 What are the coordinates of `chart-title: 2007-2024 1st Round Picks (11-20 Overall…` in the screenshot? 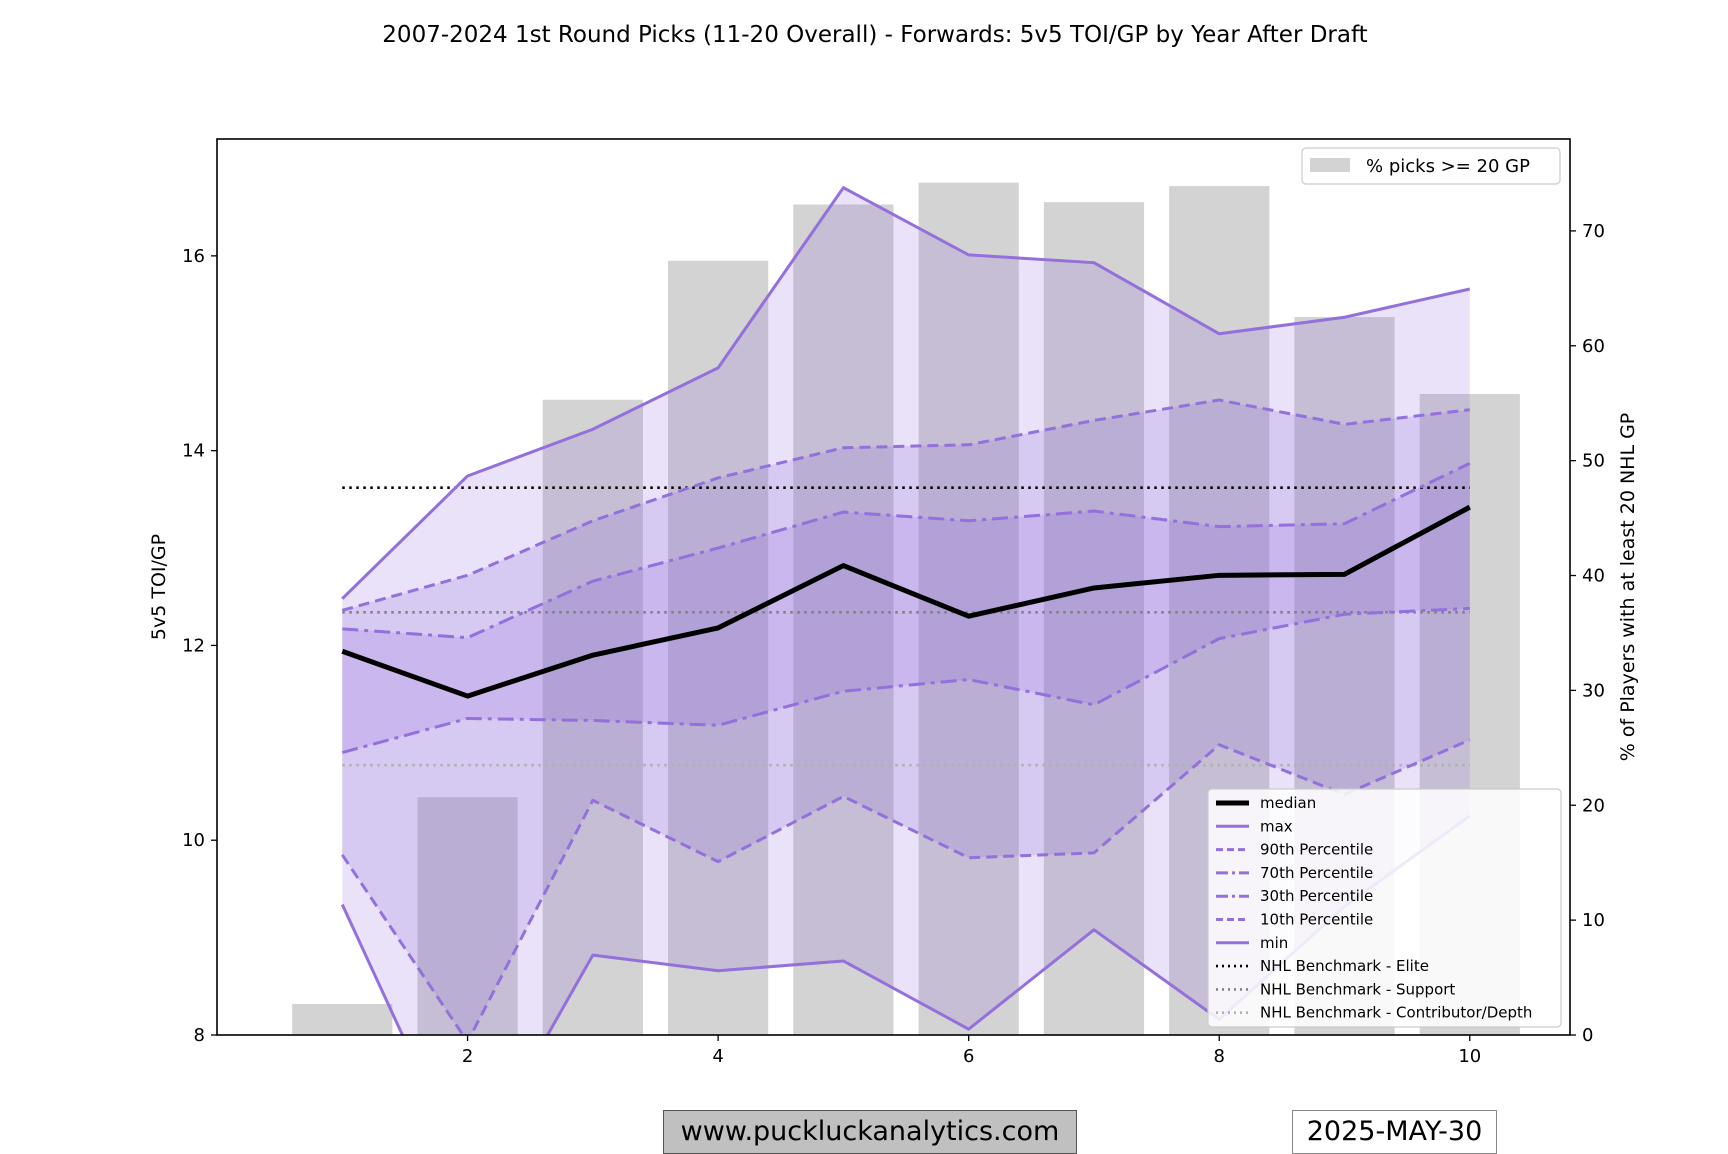 It's located at (874, 35).